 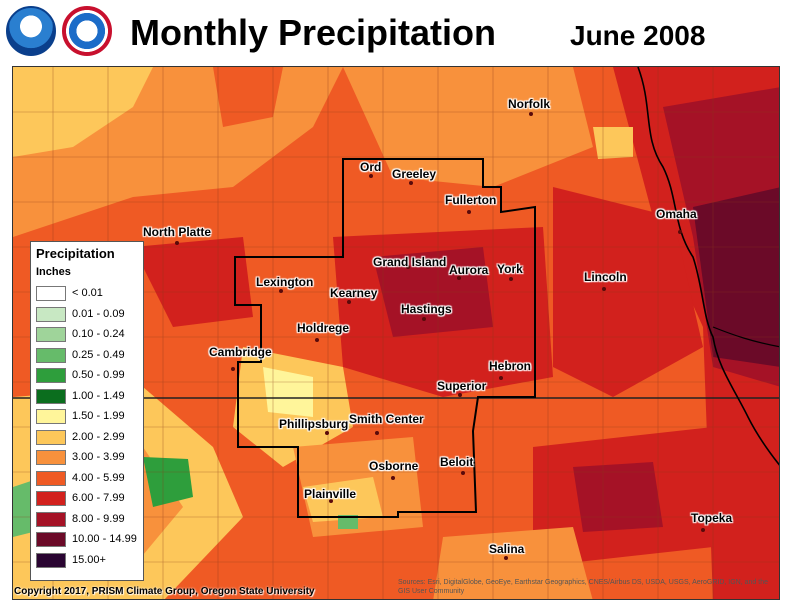 What do you see at coordinates (469, 270) in the screenshot?
I see `city-label-aurora: Aurora` at bounding box center [469, 270].